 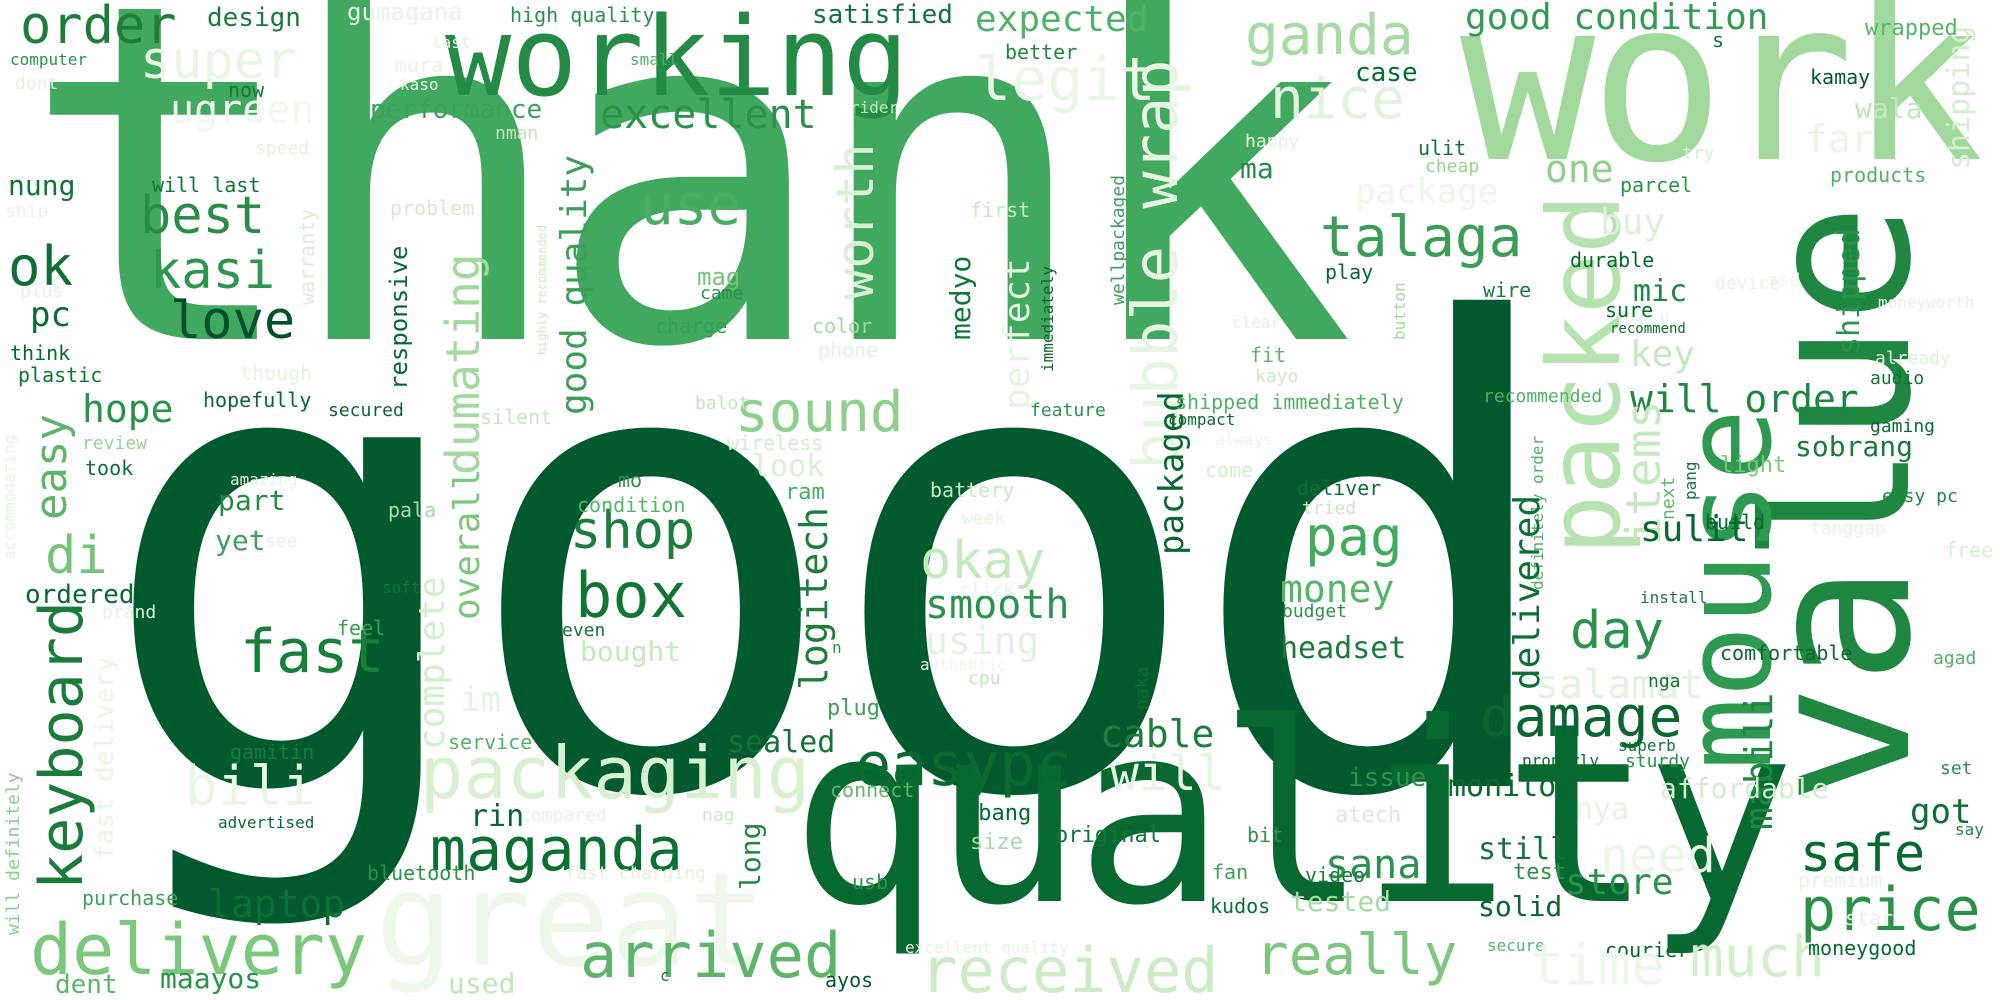 What do you see at coordinates (1903, 426) in the screenshot?
I see `word-gaming: gaming` at bounding box center [1903, 426].